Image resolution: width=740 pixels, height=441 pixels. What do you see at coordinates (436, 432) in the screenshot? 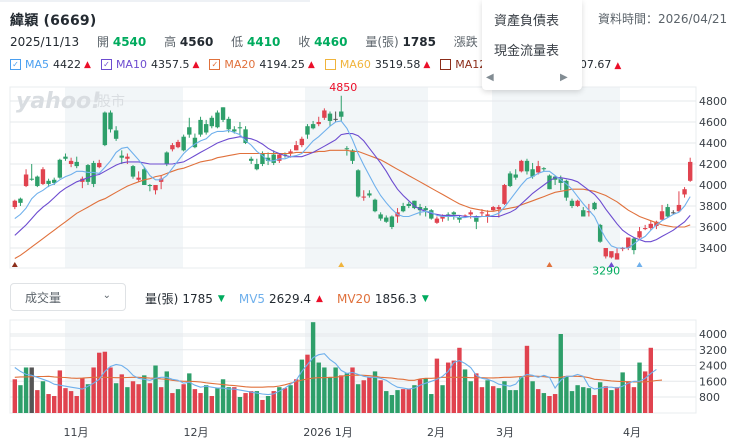
I see `month-axis-label: 2月` at bounding box center [436, 432].